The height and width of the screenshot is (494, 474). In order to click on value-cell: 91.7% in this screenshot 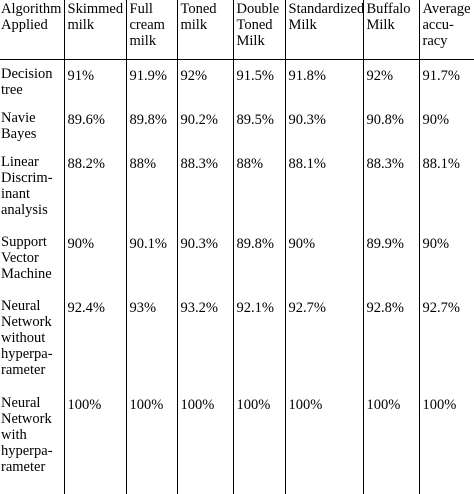, I will do `click(446, 81)`.